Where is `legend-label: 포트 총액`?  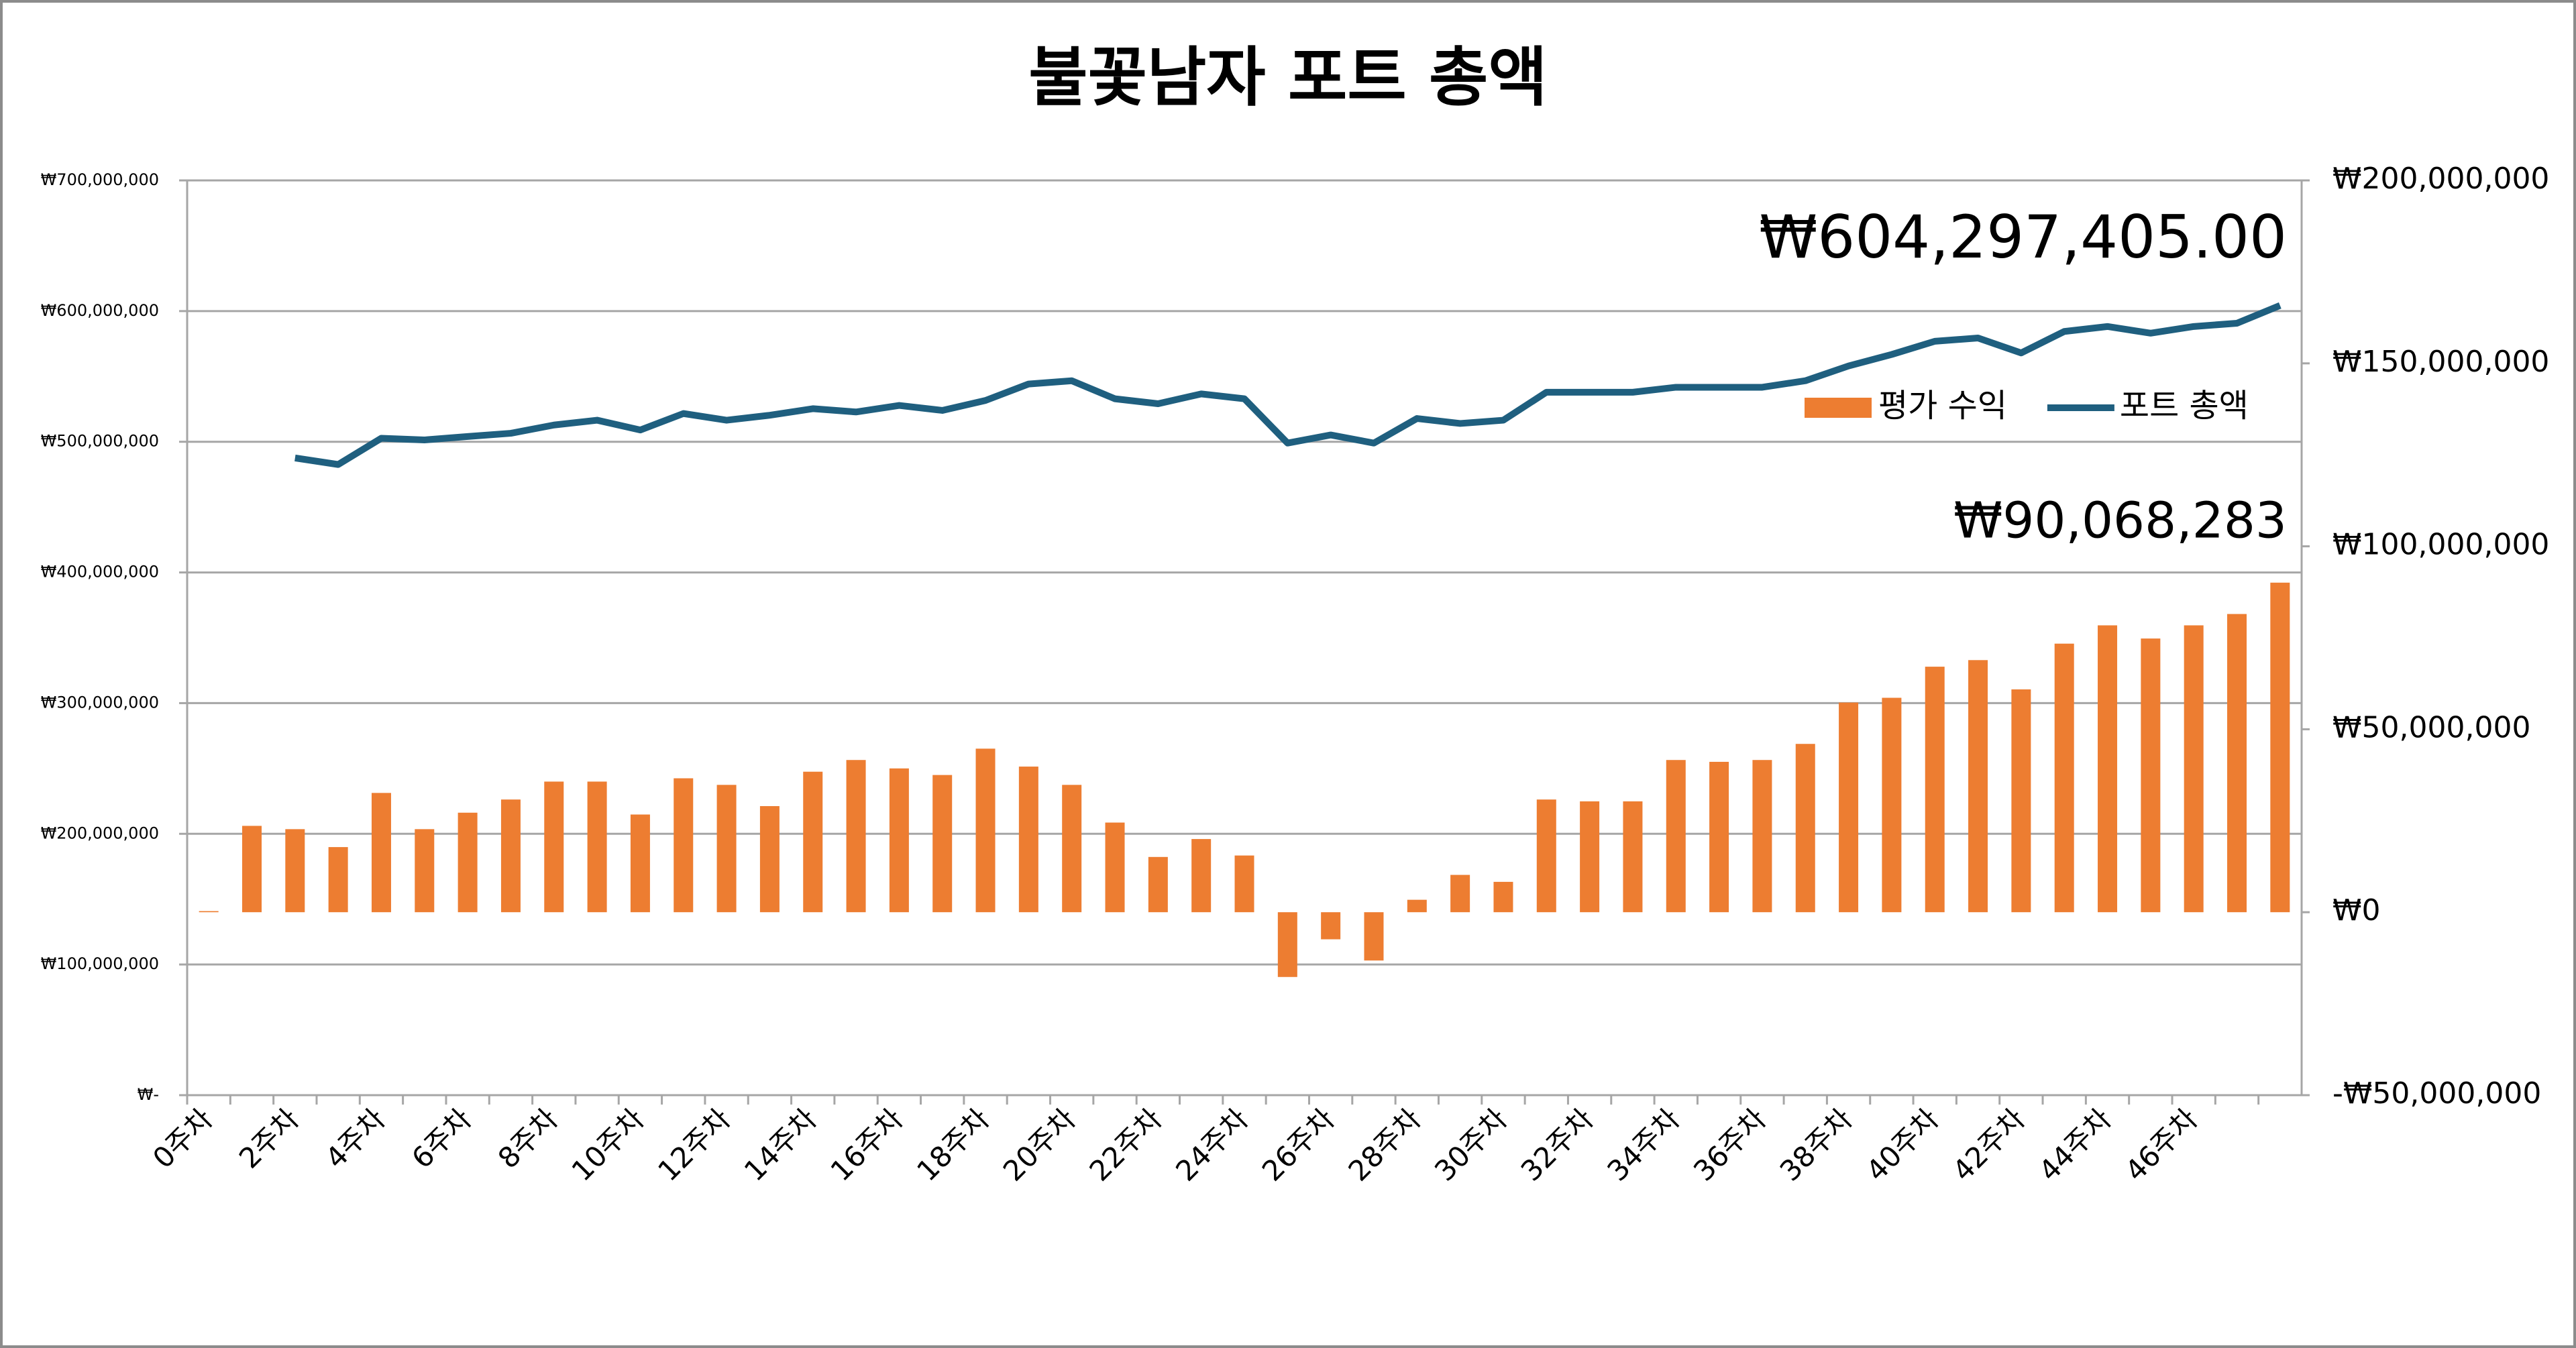 legend-label: 포트 총액 is located at coordinates (2184, 406).